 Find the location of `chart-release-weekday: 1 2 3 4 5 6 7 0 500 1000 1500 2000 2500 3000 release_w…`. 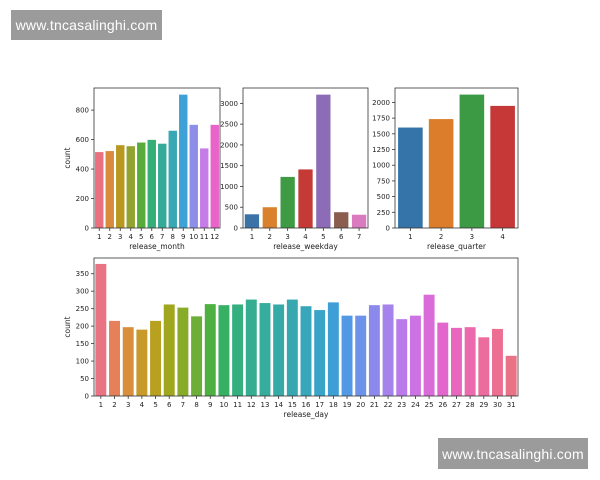

chart-release-weekday: 1 2 3 4 5 6 7 0 500 1000 1500 2000 2500 3000 release_w… is located at coordinates (294, 169).